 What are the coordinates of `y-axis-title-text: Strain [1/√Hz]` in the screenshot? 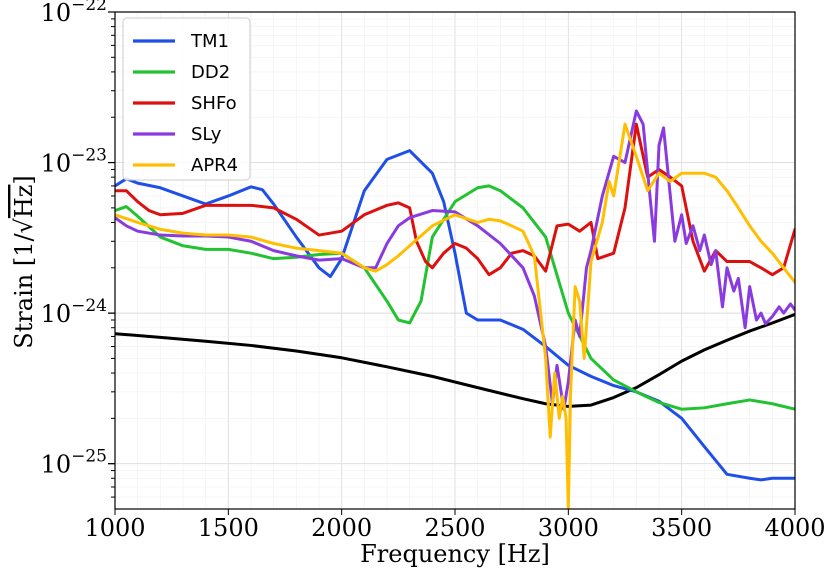 It's located at (24, 262).